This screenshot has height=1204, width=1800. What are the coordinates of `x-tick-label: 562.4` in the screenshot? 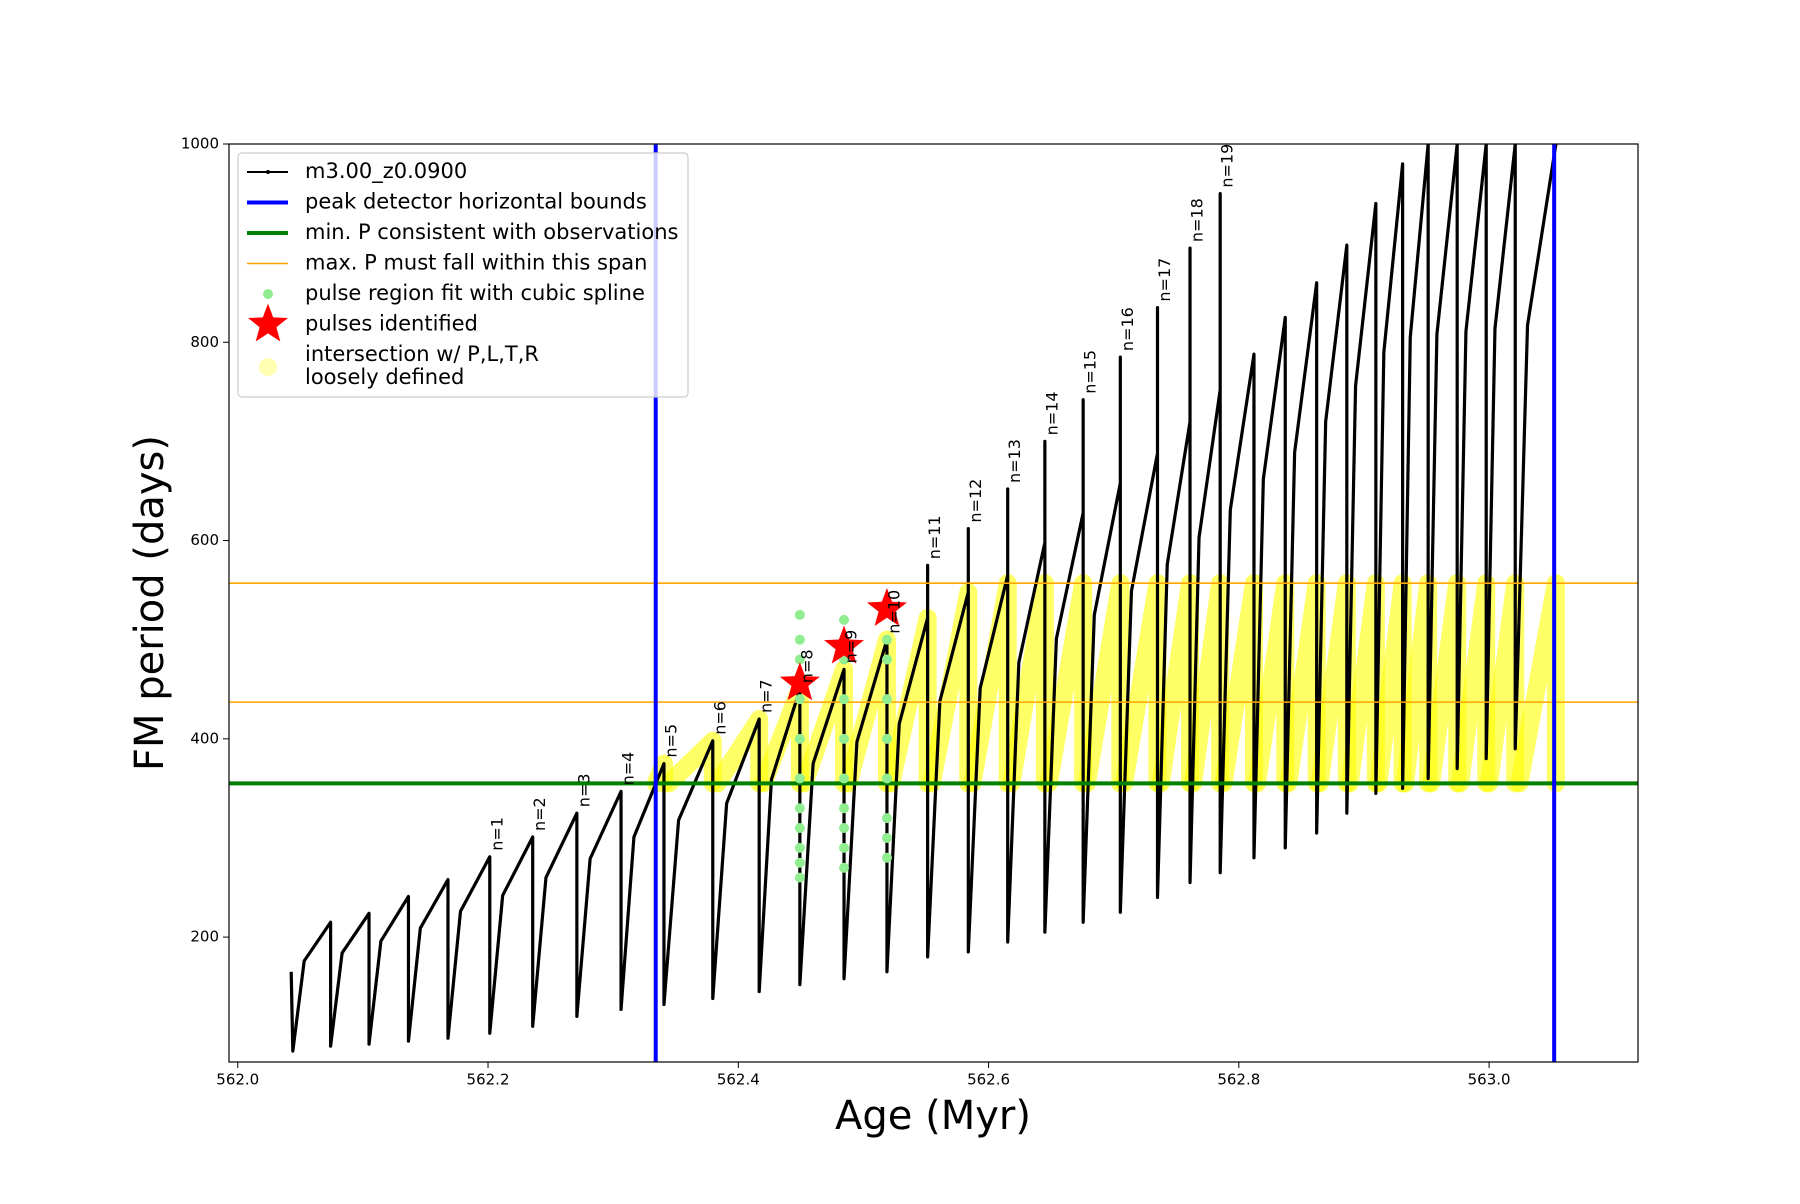 It's located at (738, 1080).